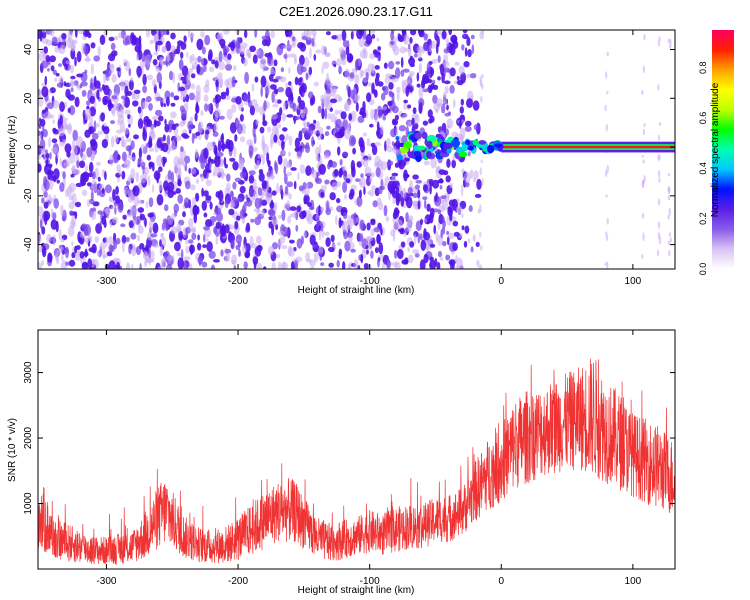  I want to click on spectrogram-x-axis-label: Height of straight line (km), so click(356, 290).